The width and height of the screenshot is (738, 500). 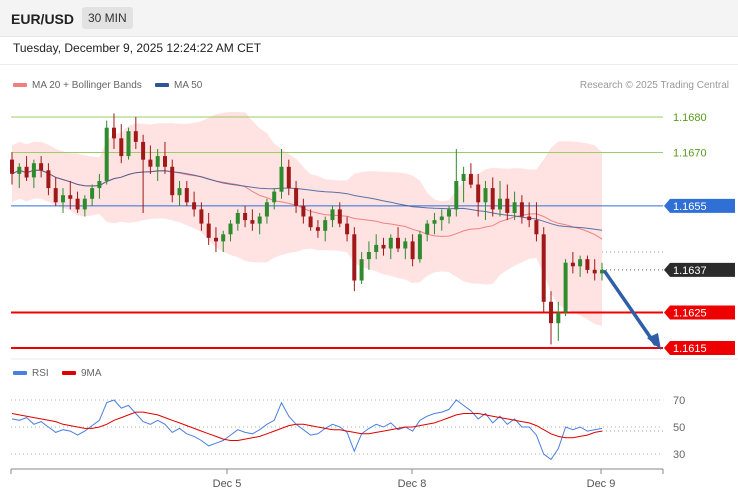 I want to click on price-label-bg-1.1625, so click(x=699, y=312).